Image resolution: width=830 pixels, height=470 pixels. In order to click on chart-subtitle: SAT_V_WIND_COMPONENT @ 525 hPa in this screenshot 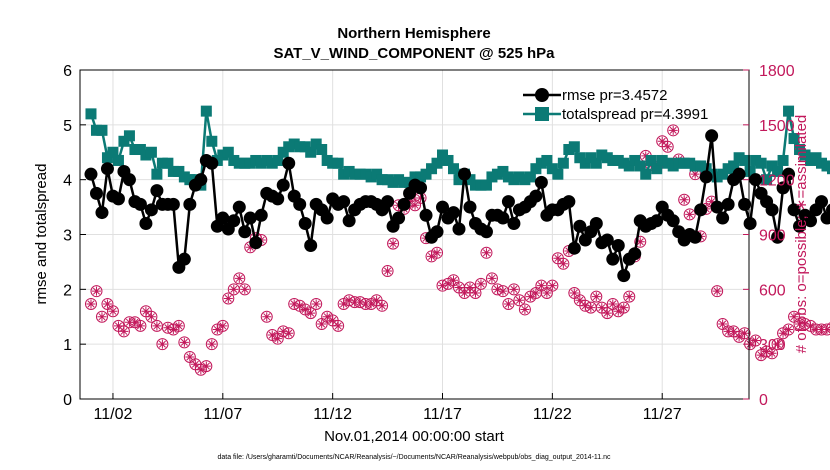, I will do `click(414, 53)`.